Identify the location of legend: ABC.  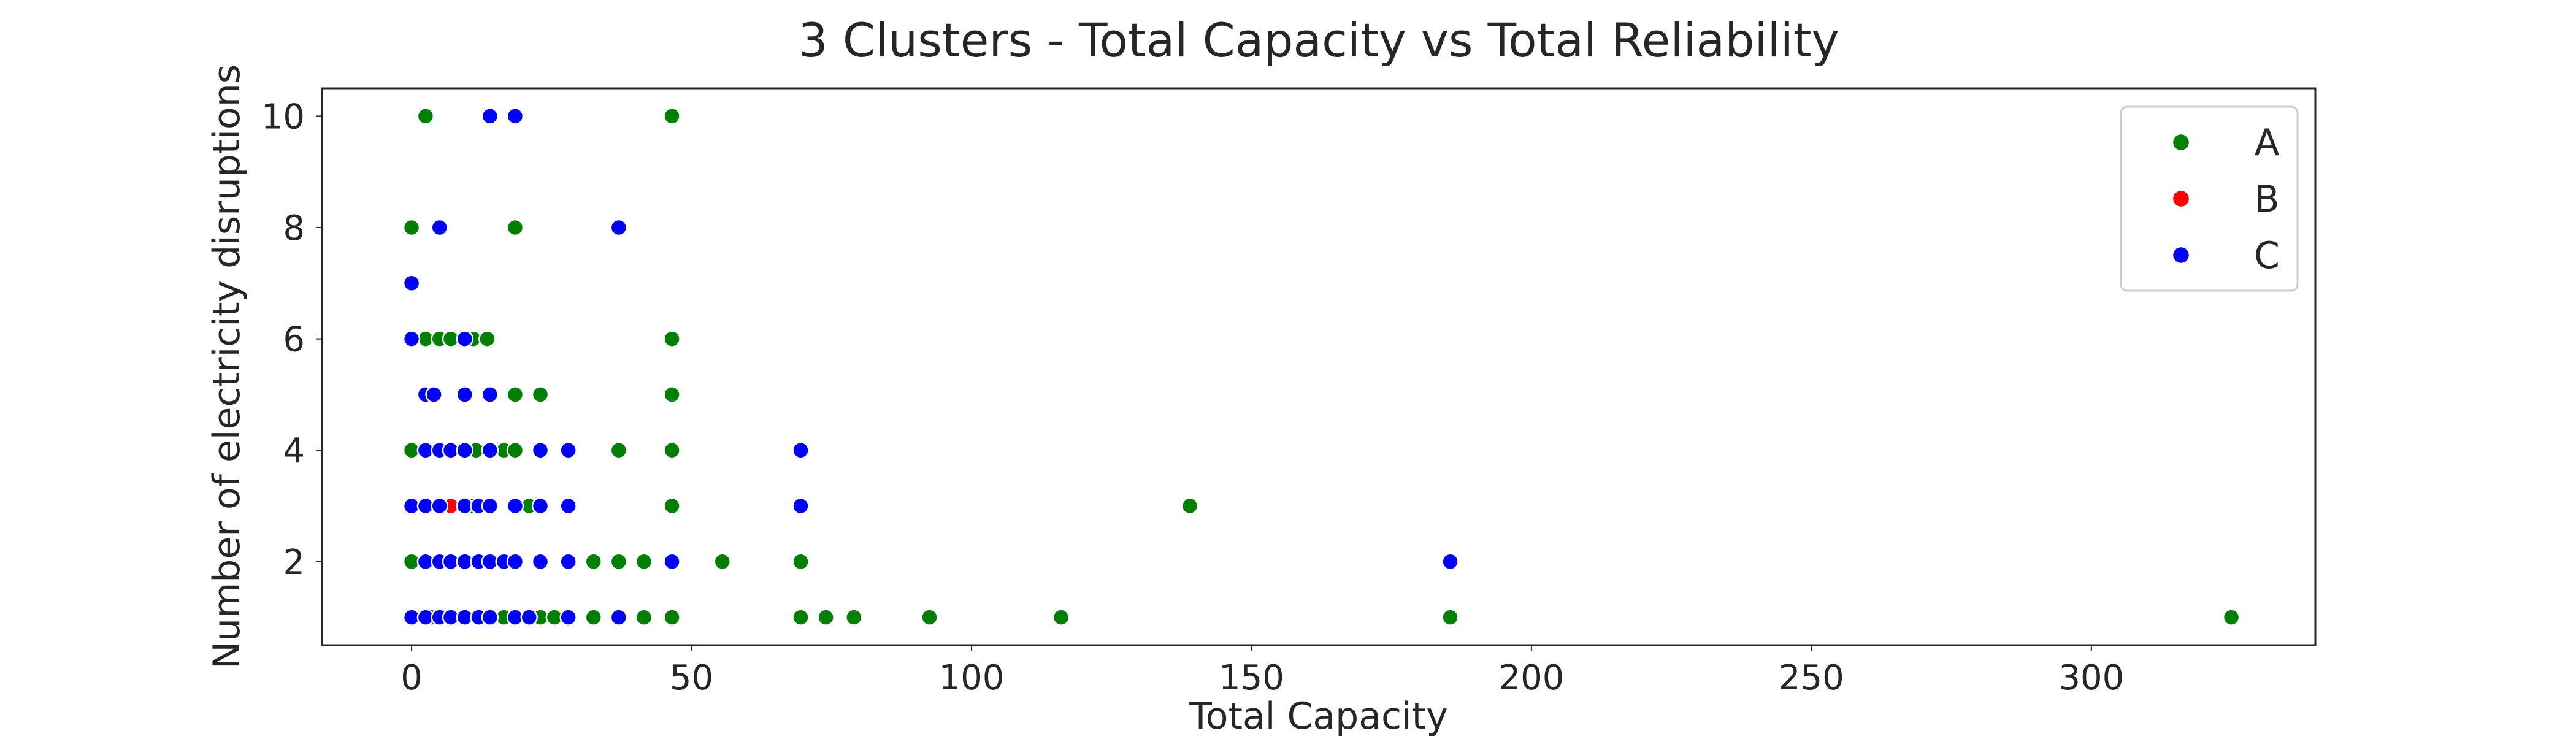
(2209, 199).